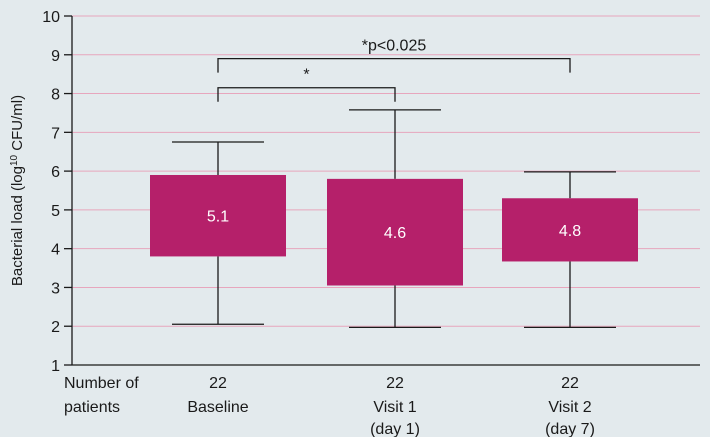  Describe the element at coordinates (306, 75) in the screenshot. I see `significance-label-0: *` at that location.